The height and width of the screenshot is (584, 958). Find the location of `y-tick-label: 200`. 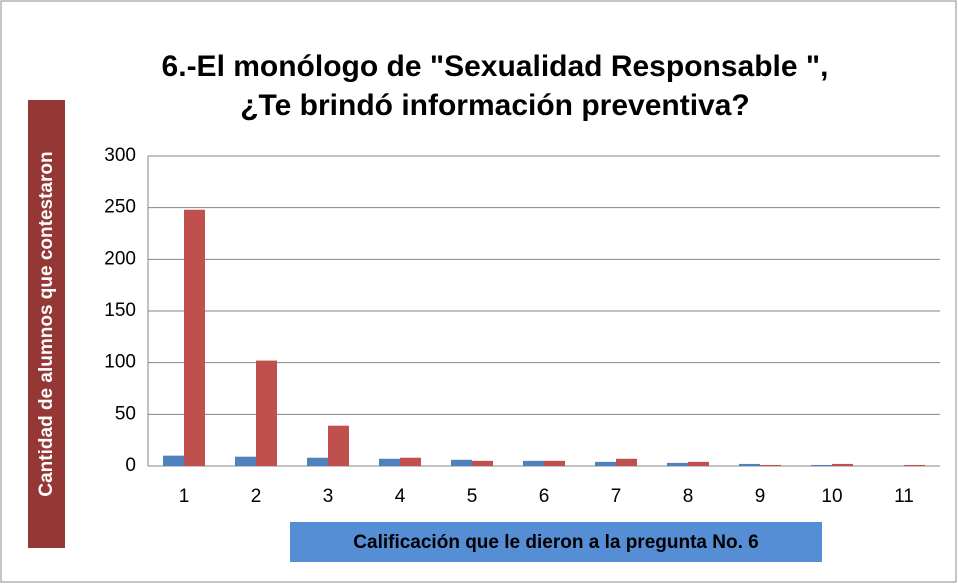

y-tick-label: 200 is located at coordinates (120, 258).